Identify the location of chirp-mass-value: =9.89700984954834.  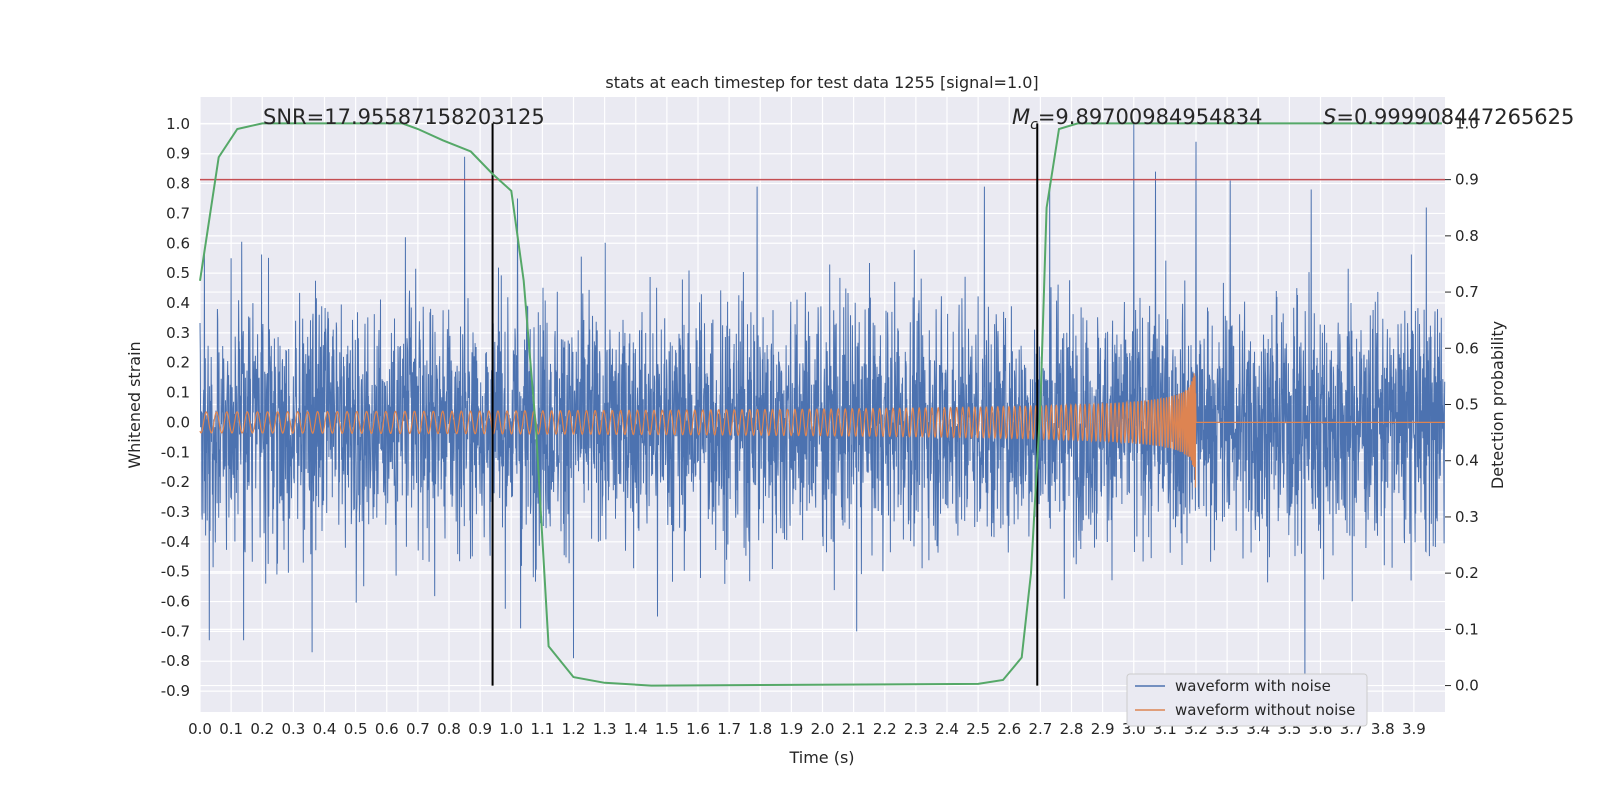
(1150, 117).